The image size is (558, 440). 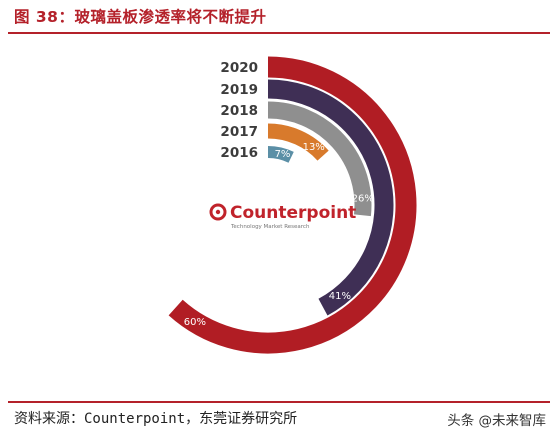 I want to click on bar-2019, so click(x=330, y=197).